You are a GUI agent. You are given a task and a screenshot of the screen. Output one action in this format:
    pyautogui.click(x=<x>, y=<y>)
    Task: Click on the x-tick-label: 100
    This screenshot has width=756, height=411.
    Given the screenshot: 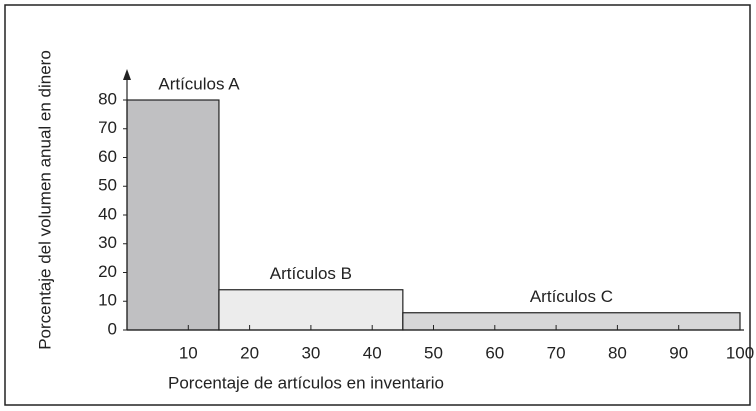 What is the action you would take?
    pyautogui.click(x=740, y=352)
    